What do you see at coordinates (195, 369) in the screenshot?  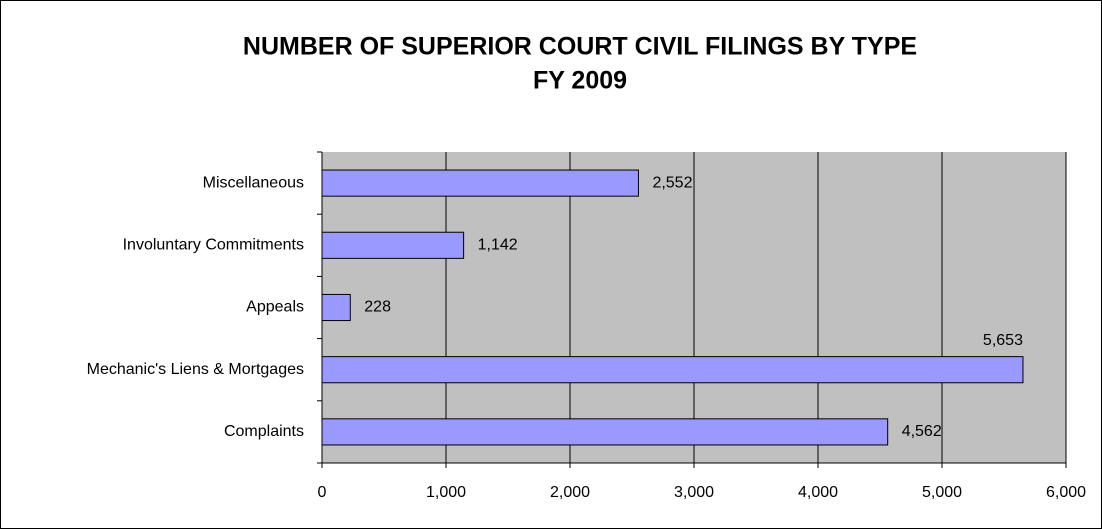 I see `y-tick-label: Mechanic's Liens & Mortgages` at bounding box center [195, 369].